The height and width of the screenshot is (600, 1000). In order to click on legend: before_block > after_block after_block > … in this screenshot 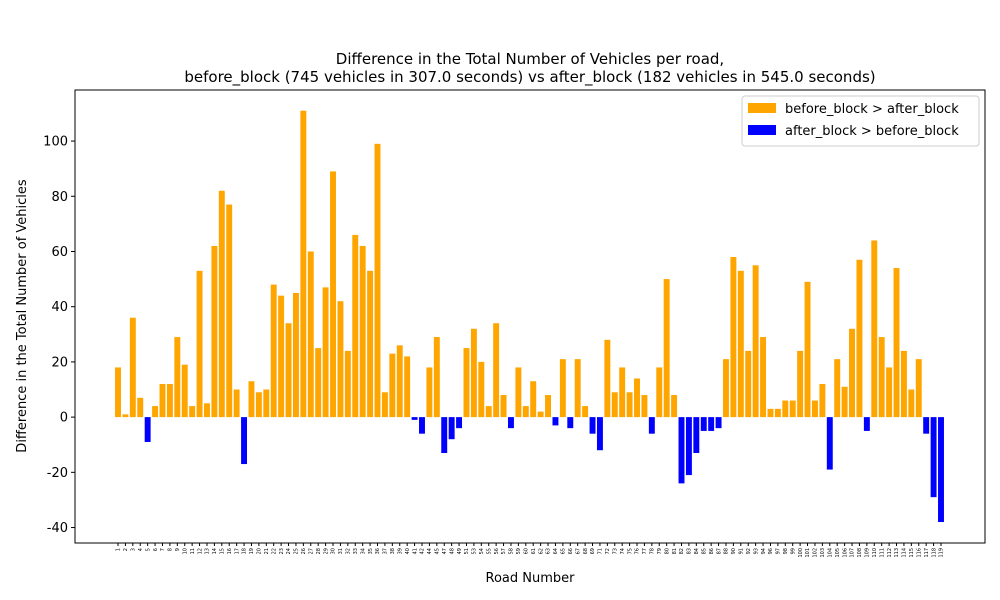, I will do `click(860, 121)`.